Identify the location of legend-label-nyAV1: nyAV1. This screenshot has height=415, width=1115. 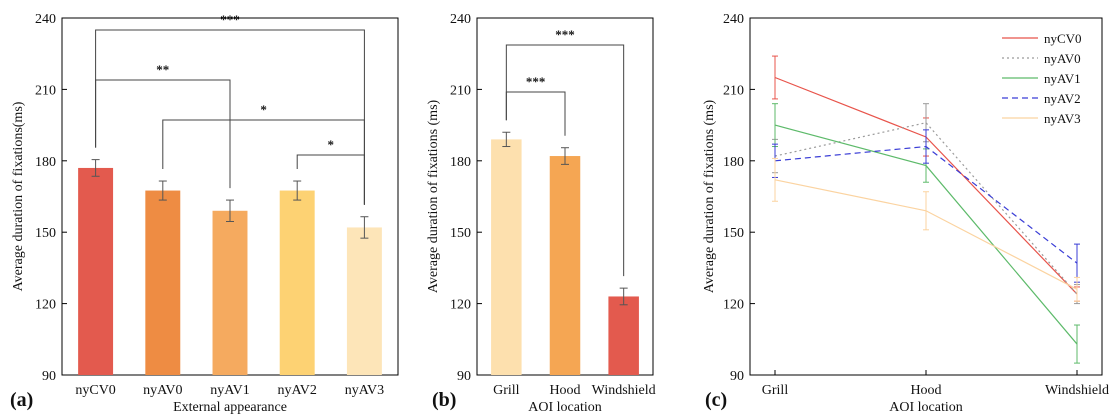
(1062, 78).